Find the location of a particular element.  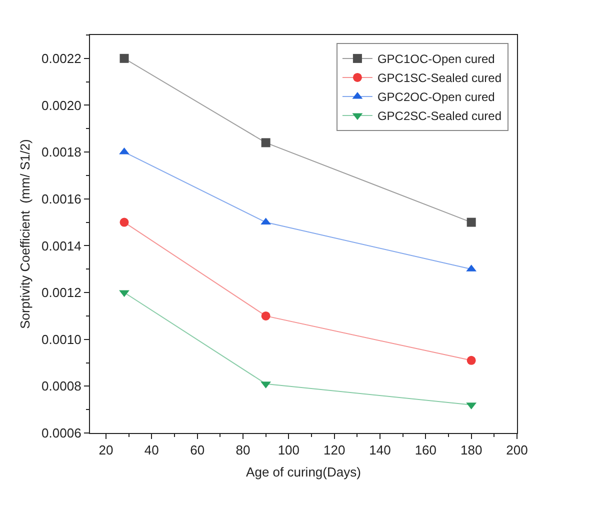

legend-label: GPC2SC-Sealed cured is located at coordinates (439, 116).